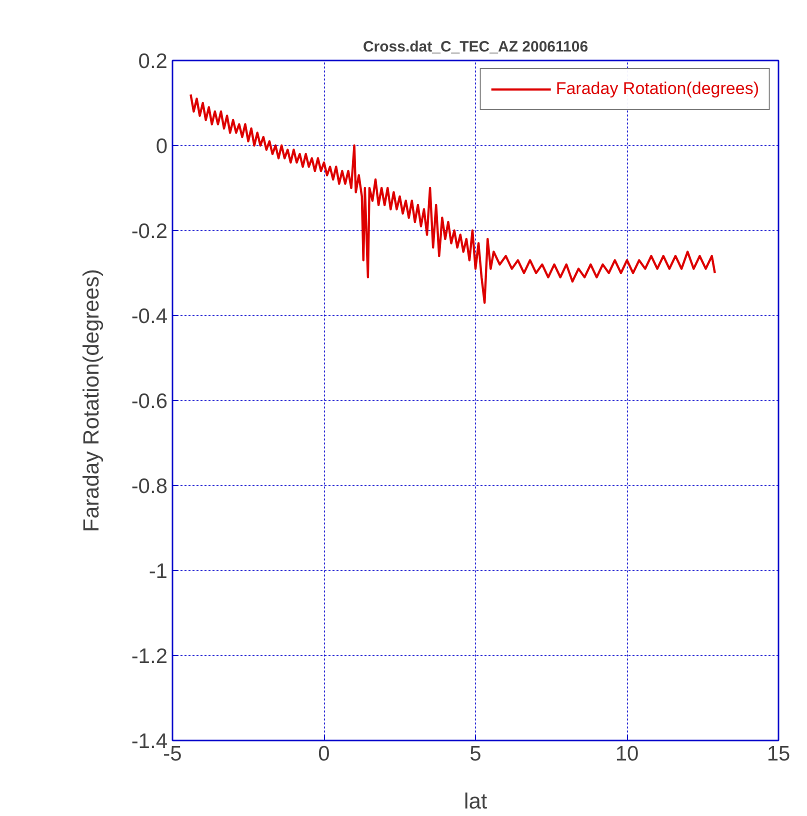  What do you see at coordinates (149, 231) in the screenshot?
I see `y-tick-label: -0.2` at bounding box center [149, 231].